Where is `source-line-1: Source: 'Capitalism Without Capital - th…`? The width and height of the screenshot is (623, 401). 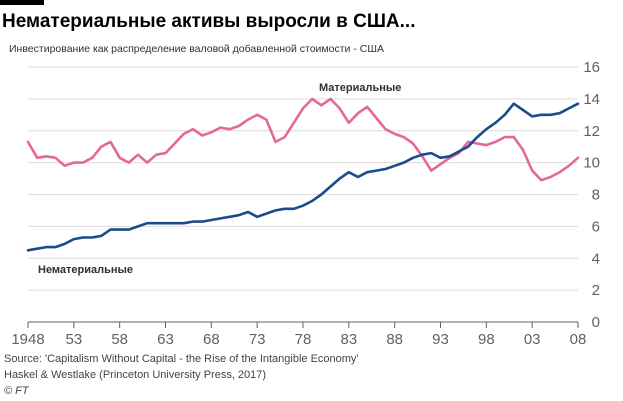
source-line-1: Source: 'Capitalism Without Capital - th… is located at coordinates (181, 359).